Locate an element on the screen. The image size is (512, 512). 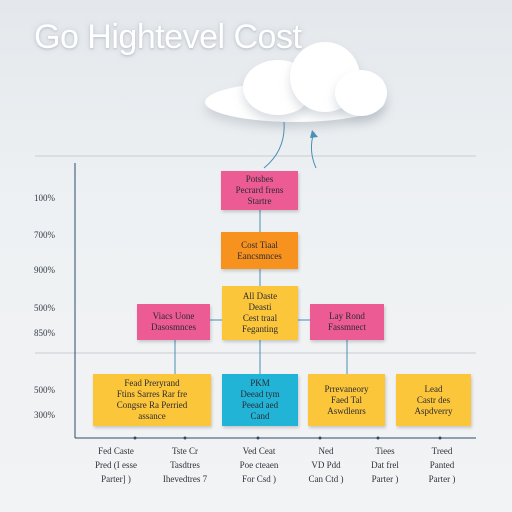
bottom-label: Treed Panted Parter ) is located at coordinates (442, 465).